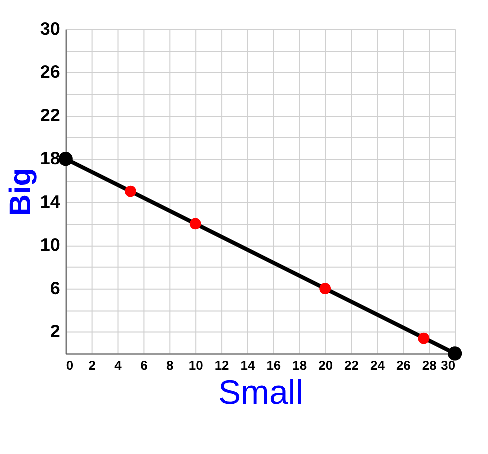 The height and width of the screenshot is (454, 488). What do you see at coordinates (50, 158) in the screenshot?
I see `y-tick-label: 18` at bounding box center [50, 158].